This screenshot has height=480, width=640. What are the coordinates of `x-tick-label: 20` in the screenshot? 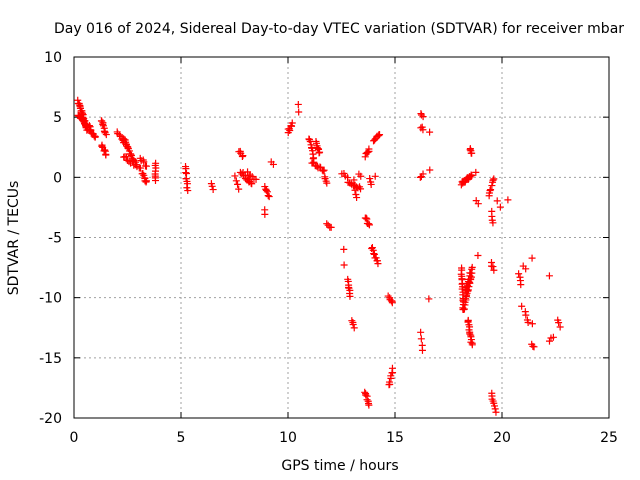 It's located at (502, 438).